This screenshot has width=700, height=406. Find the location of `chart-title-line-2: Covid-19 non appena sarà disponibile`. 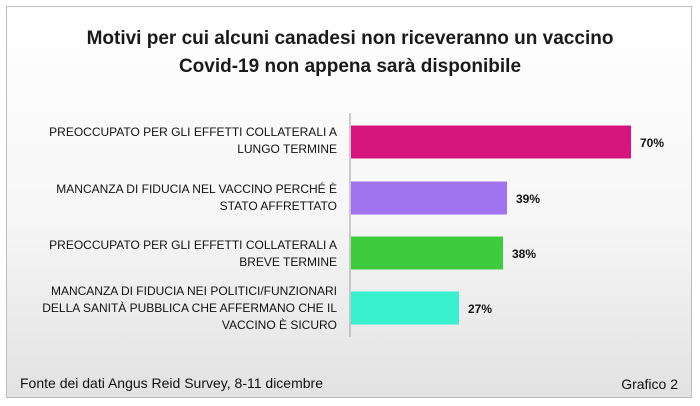

chart-title-line-2: Covid-19 non appena sarà disponibile is located at coordinates (350, 66).